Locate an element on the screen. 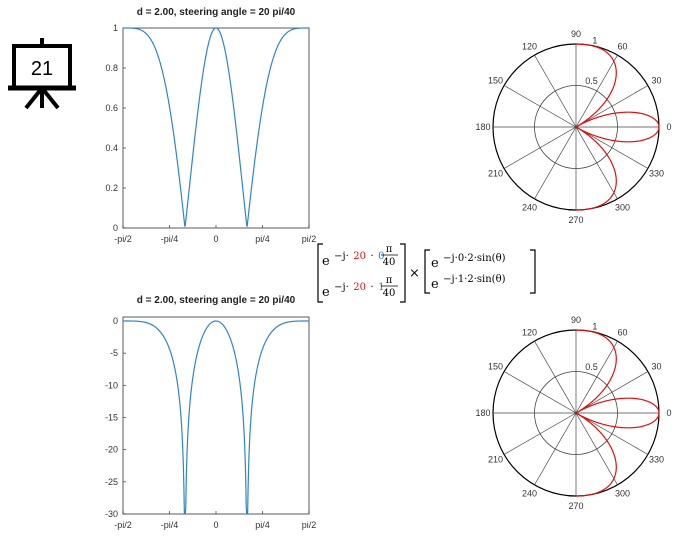 The width and height of the screenshot is (689, 546). chart-bottom-y-ticks: -30 -25 -20 -15 -10 -5 0 is located at coordinates (115, 417).